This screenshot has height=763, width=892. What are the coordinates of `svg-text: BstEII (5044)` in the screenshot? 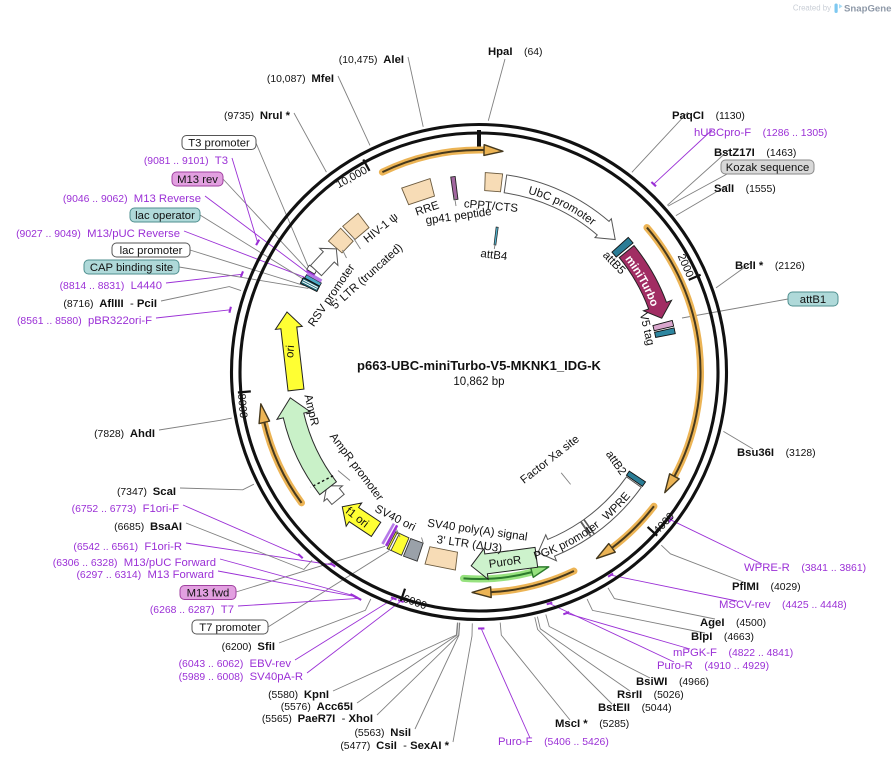 It's located at (635, 708).